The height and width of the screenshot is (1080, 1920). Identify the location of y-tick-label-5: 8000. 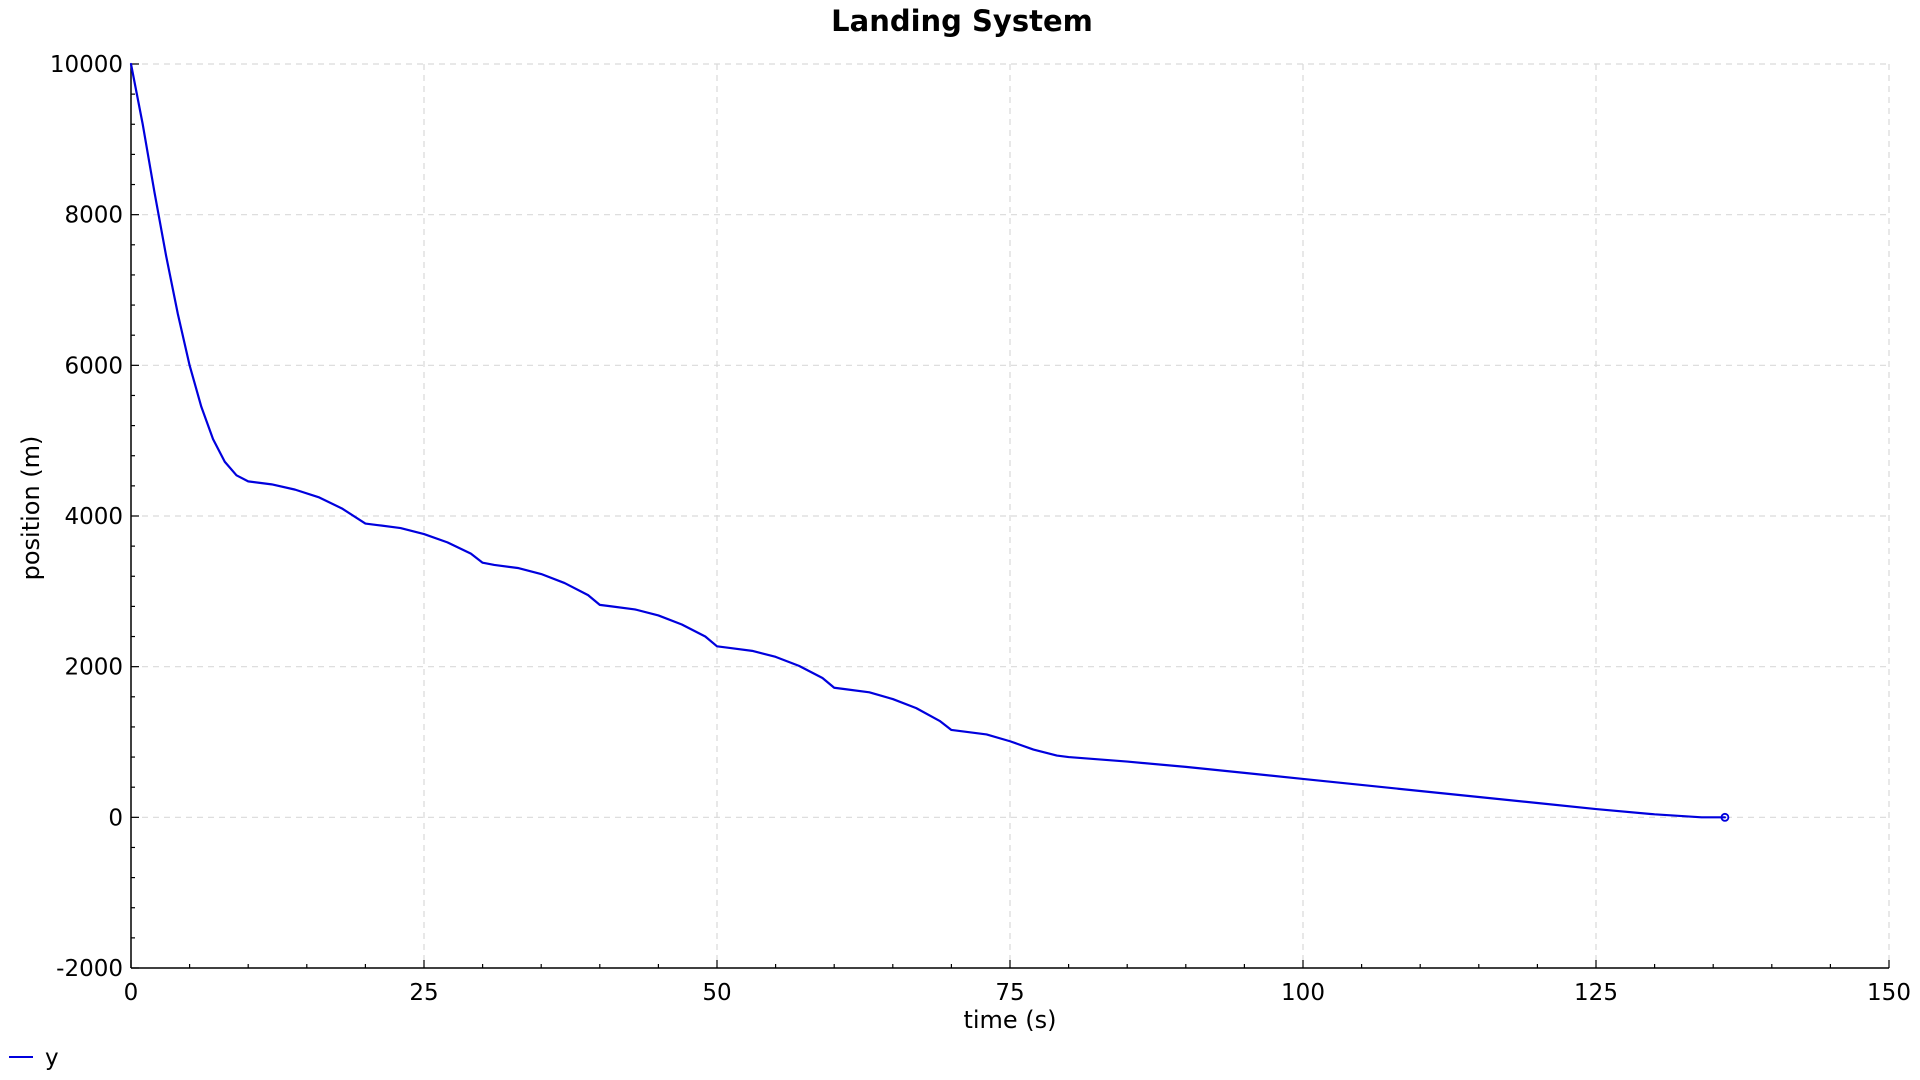
(93, 216).